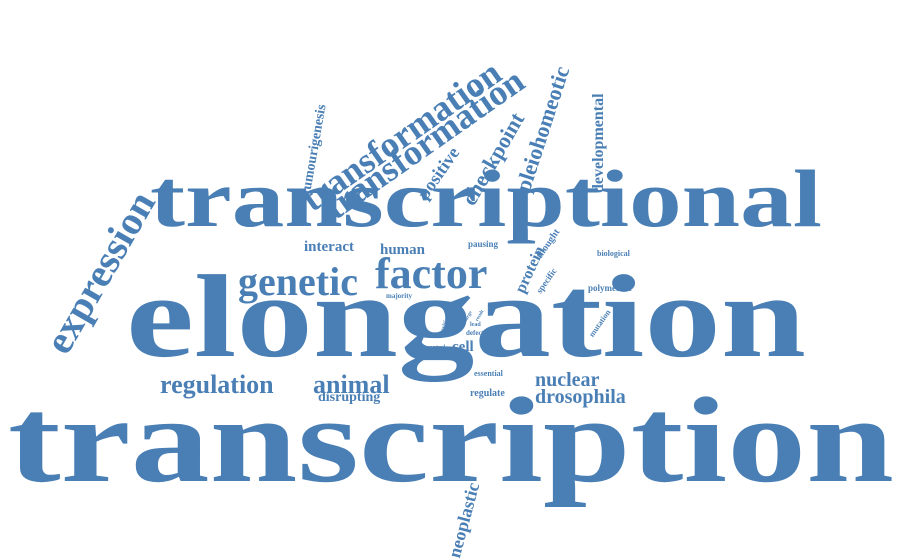 Image resolution: width=900 pixels, height=560 pixels. What do you see at coordinates (475, 325) in the screenshot?
I see `word-lead: lead` at bounding box center [475, 325].